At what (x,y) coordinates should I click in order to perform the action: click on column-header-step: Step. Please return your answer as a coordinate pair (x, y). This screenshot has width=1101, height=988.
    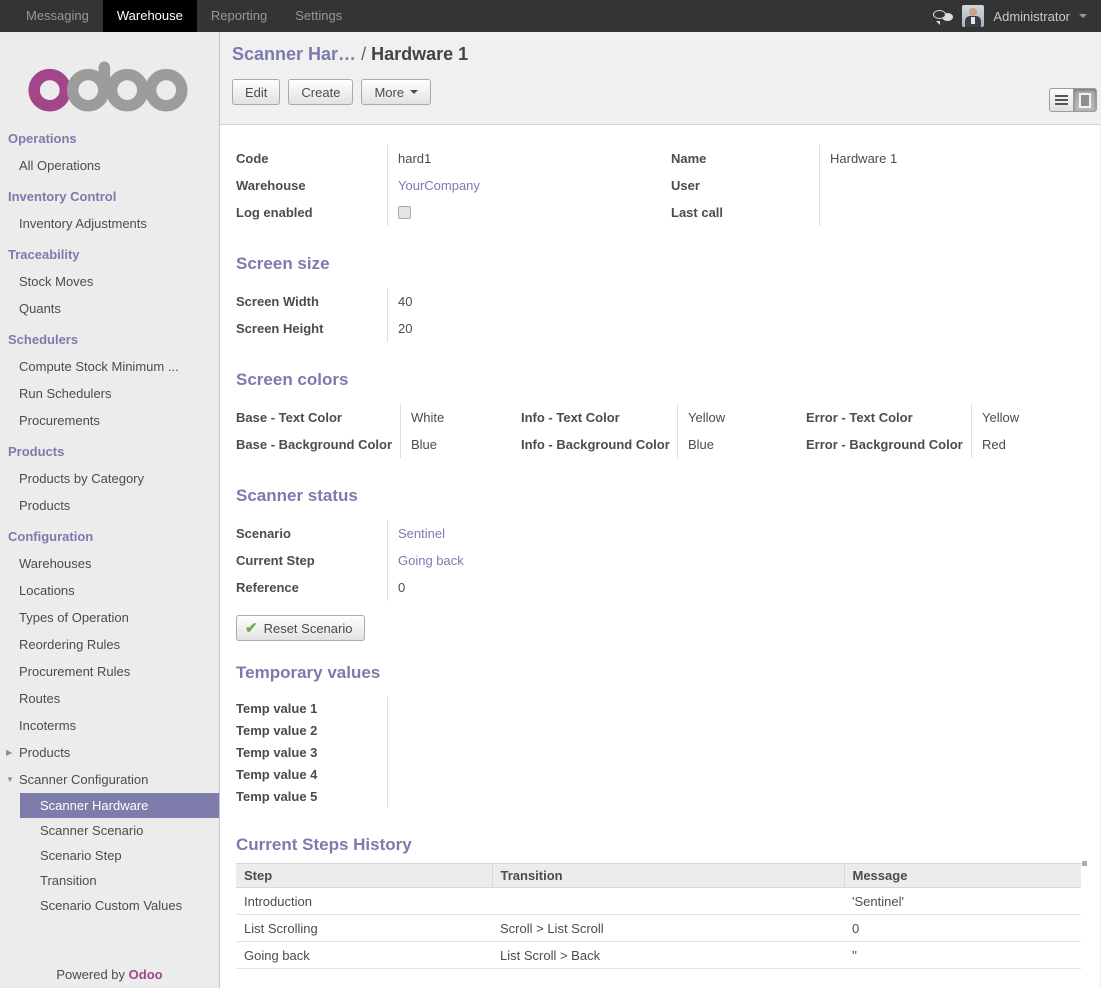
    Looking at the image, I should click on (364, 875).